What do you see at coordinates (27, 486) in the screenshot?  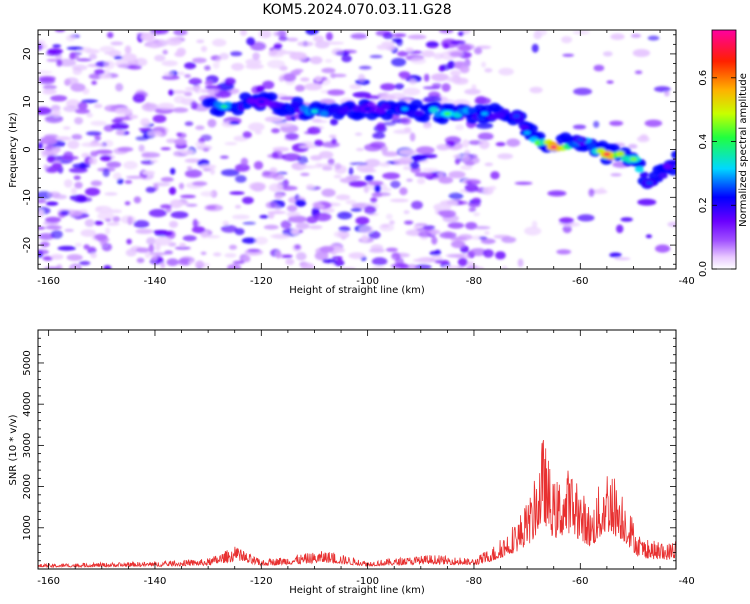 I see `y-tick-label: 2000` at bounding box center [27, 486].